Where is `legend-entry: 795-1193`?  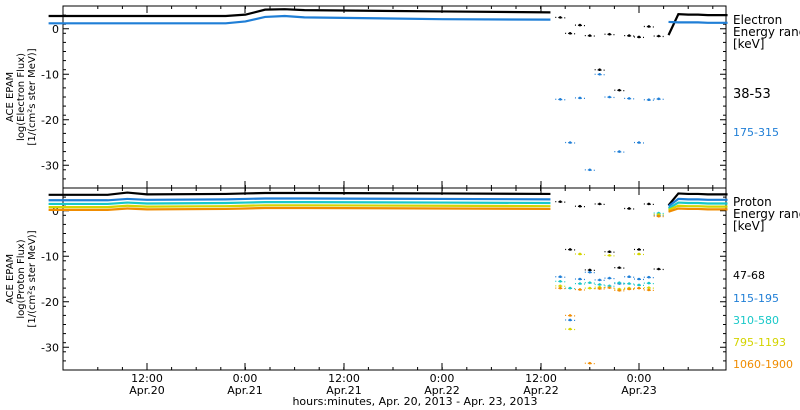
legend-entry: 795-1193 is located at coordinates (759, 342).